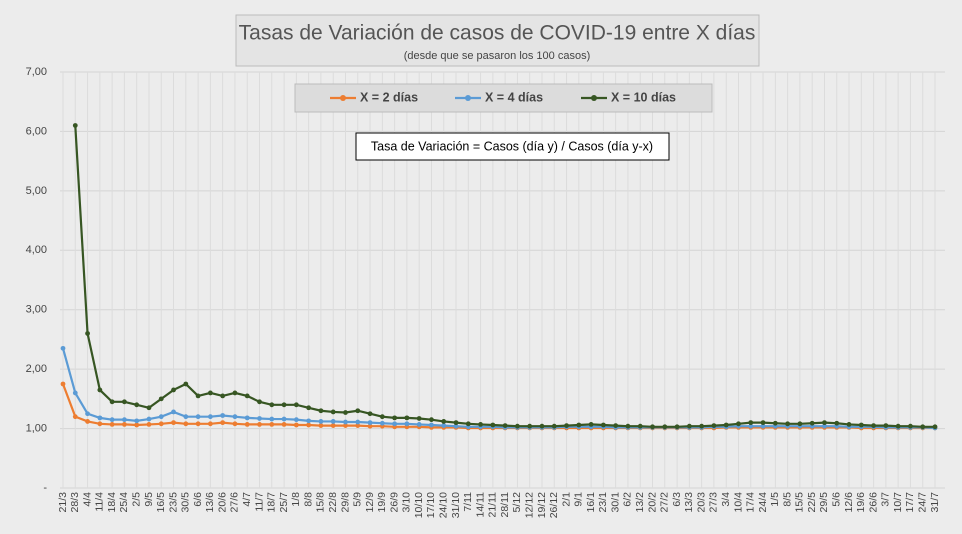 This screenshot has width=962, height=534. What do you see at coordinates (898, 502) in the screenshot?
I see `x-tick-label: 10/7` at bounding box center [898, 502].